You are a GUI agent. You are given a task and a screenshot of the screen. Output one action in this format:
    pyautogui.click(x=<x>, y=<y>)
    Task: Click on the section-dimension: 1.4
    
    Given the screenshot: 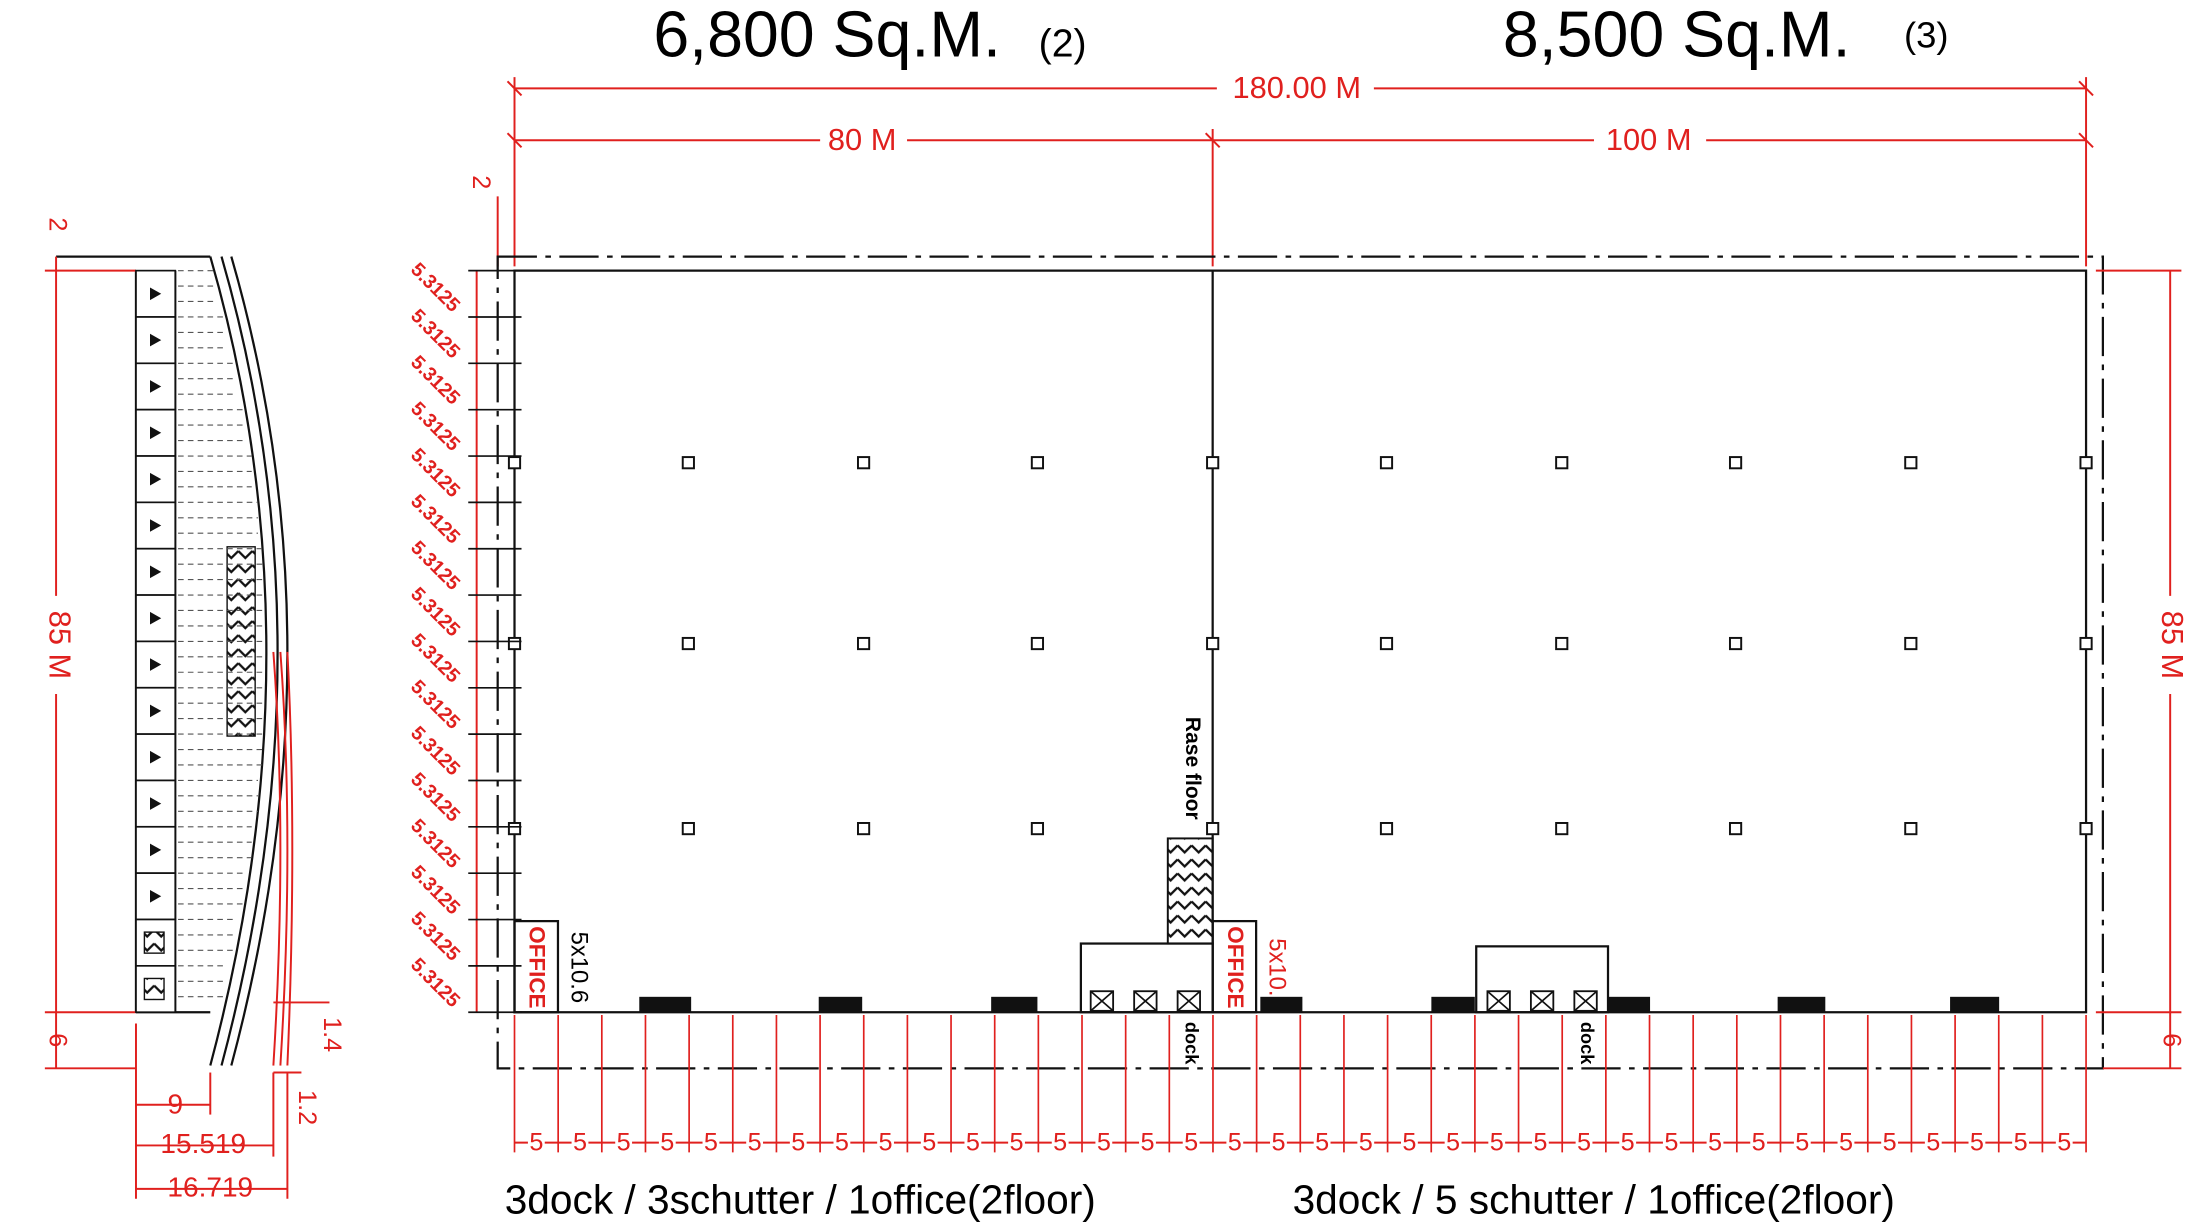 What is the action you would take?
    pyautogui.click(x=332, y=1034)
    